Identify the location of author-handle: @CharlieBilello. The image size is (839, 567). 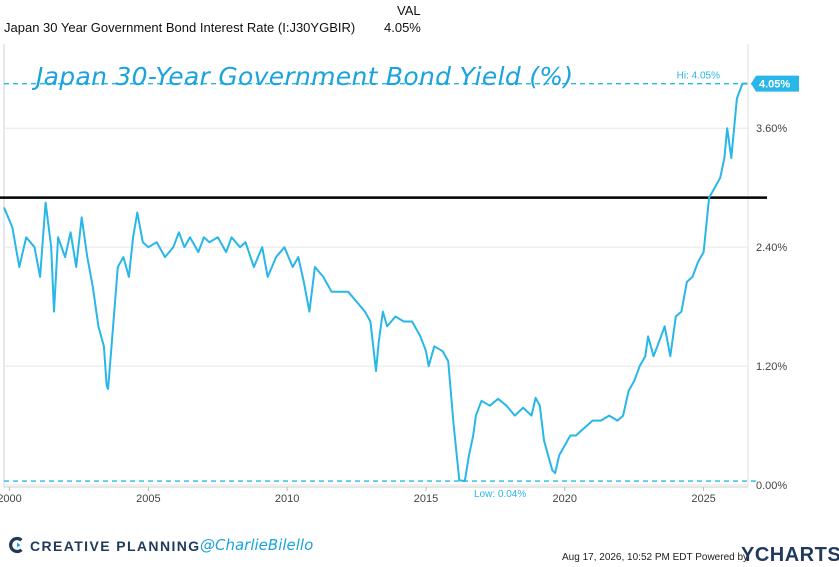
(257, 545).